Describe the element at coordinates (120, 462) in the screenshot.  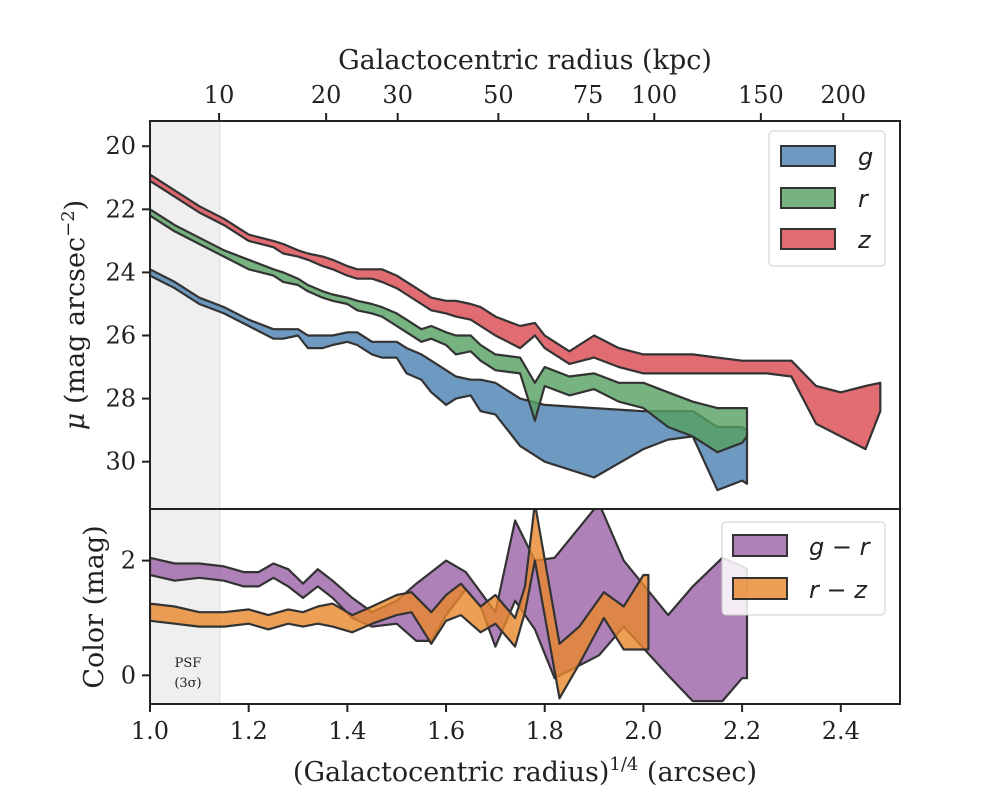
I see `top-y-tick-label: 30` at that location.